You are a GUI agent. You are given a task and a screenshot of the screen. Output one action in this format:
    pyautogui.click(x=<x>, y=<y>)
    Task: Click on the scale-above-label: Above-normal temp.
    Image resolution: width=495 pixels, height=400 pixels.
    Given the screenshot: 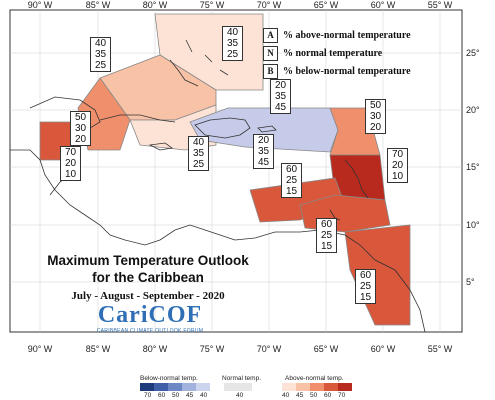 What is the action you would take?
    pyautogui.click(x=314, y=378)
    